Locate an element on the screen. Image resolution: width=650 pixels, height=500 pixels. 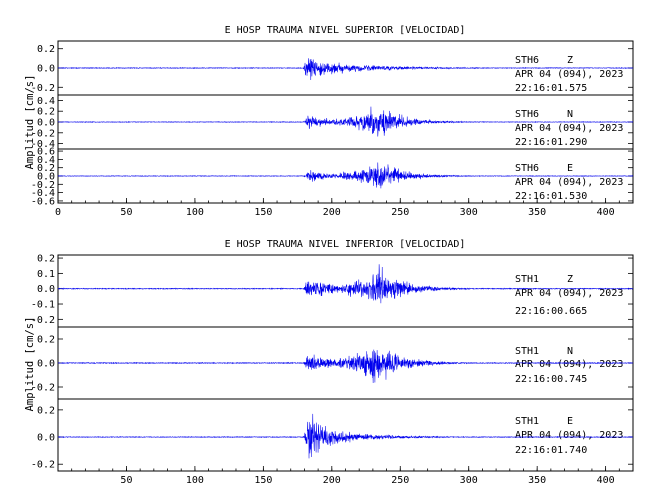
y-axis-ticks: 0.60.40.20.0-0.2-0.4-0.6 is located at coordinates (332, 177).